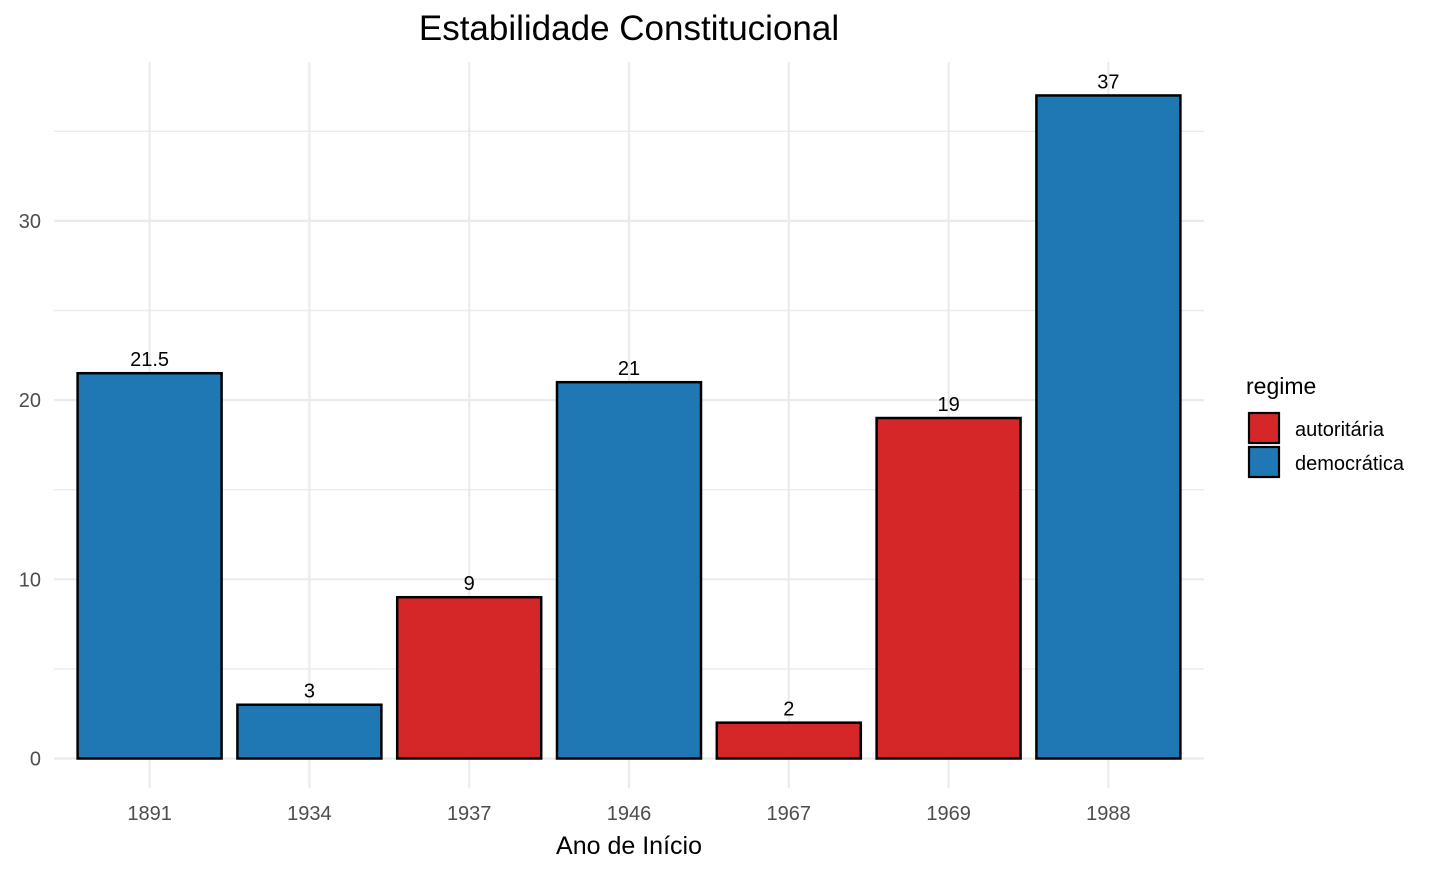  What do you see at coordinates (629, 846) in the screenshot?
I see `x-axis-title: Ano de Início` at bounding box center [629, 846].